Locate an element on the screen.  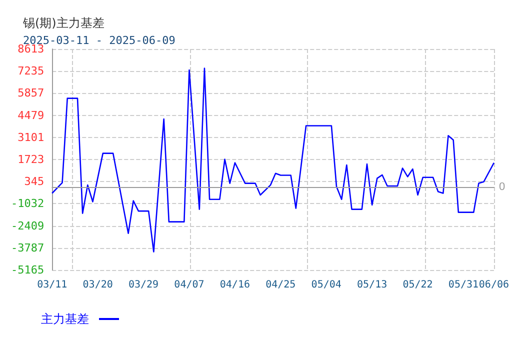
x-tick-label: 05/31 is located at coordinates (463, 285).